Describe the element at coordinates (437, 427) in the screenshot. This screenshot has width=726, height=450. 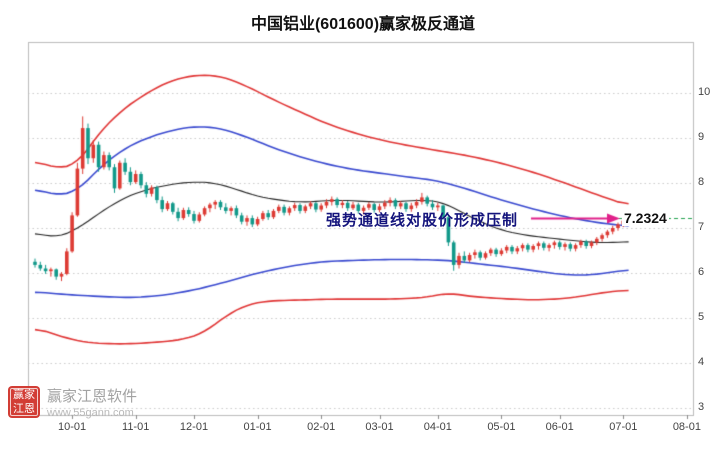
I see `x-axis-label: 04-01` at that location.